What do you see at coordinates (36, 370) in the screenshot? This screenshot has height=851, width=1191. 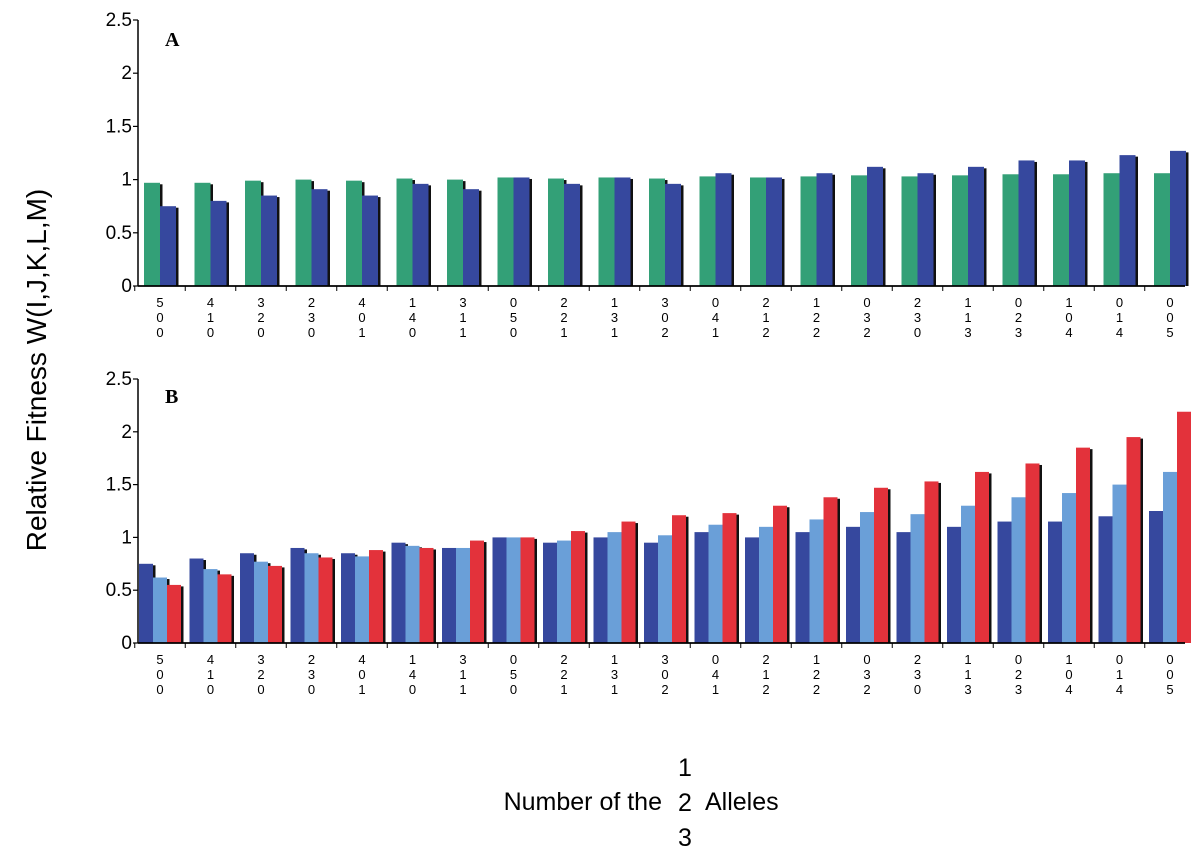 I see `y-axis-title: Relative Fitness W(I,J,K,L,M)` at bounding box center [36, 370].